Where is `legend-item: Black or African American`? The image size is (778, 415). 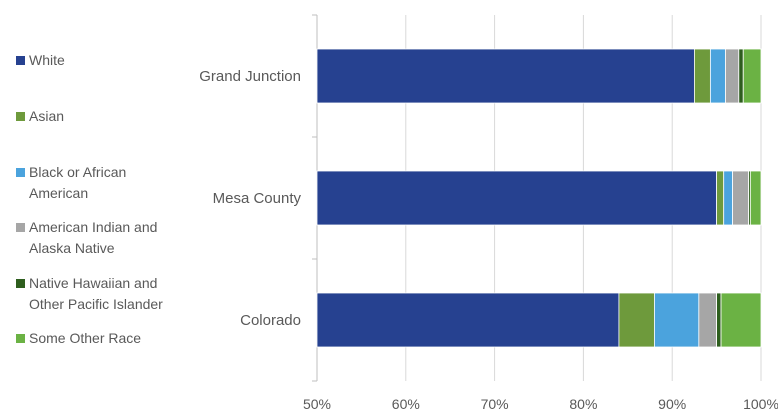
legend-item: Black or African American is located at coordinates (71, 183).